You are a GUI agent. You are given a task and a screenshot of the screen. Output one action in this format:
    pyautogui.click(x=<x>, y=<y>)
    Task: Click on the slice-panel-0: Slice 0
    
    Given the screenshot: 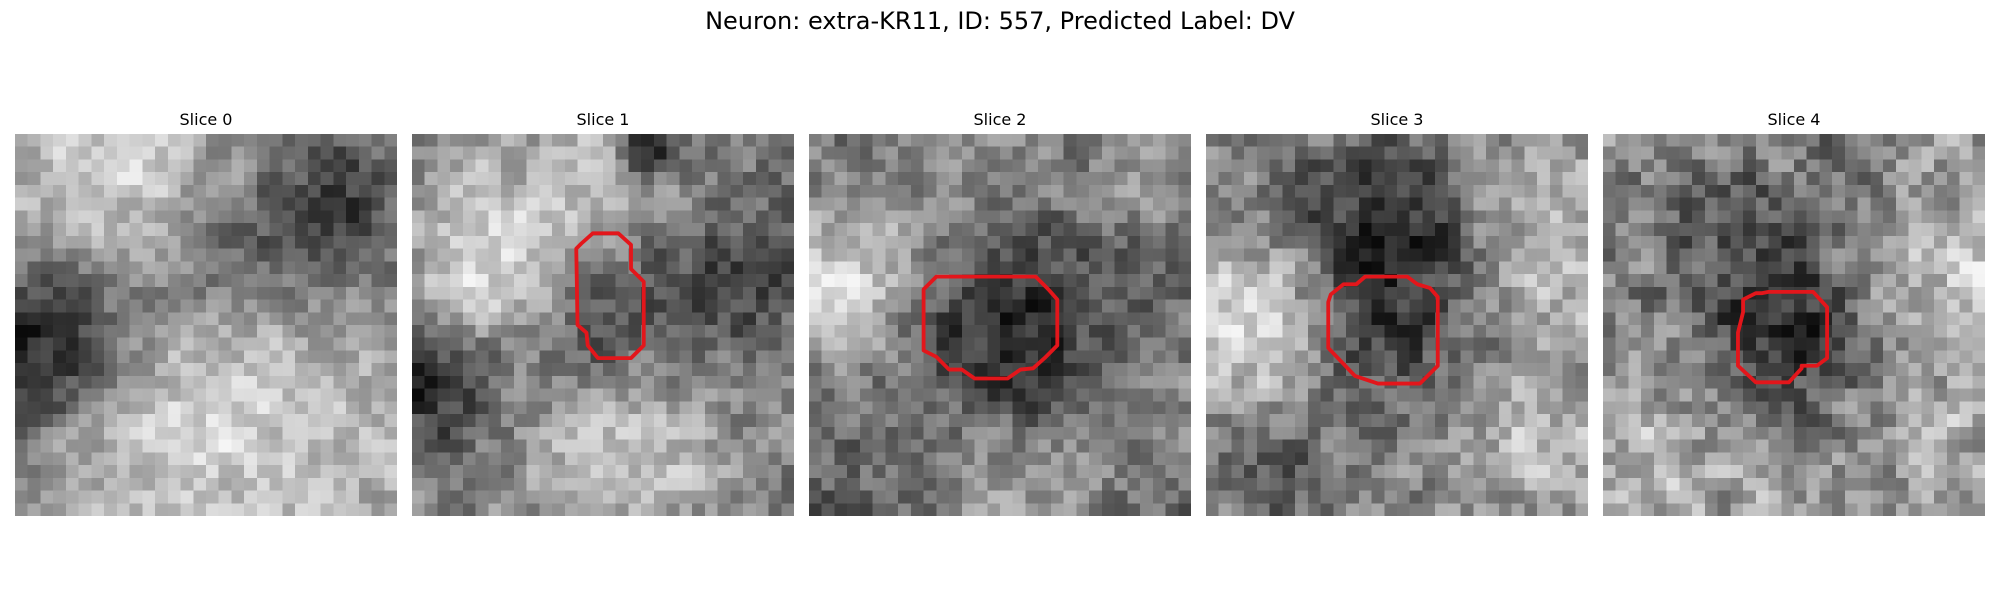 What is the action you would take?
    pyautogui.click(x=206, y=312)
    